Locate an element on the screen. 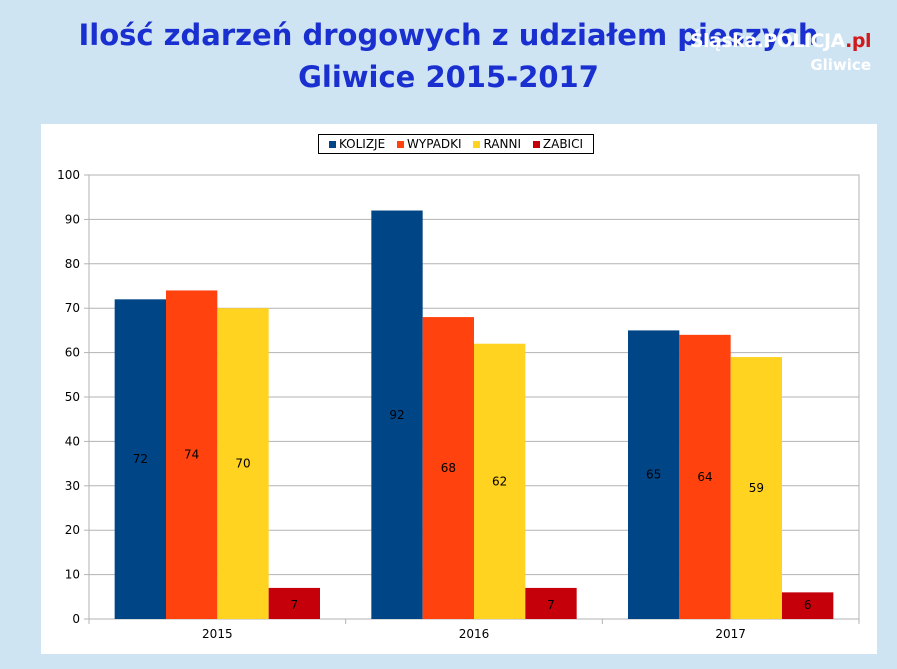 The image size is (897, 669). logo-suffix: .pl is located at coordinates (858, 41).